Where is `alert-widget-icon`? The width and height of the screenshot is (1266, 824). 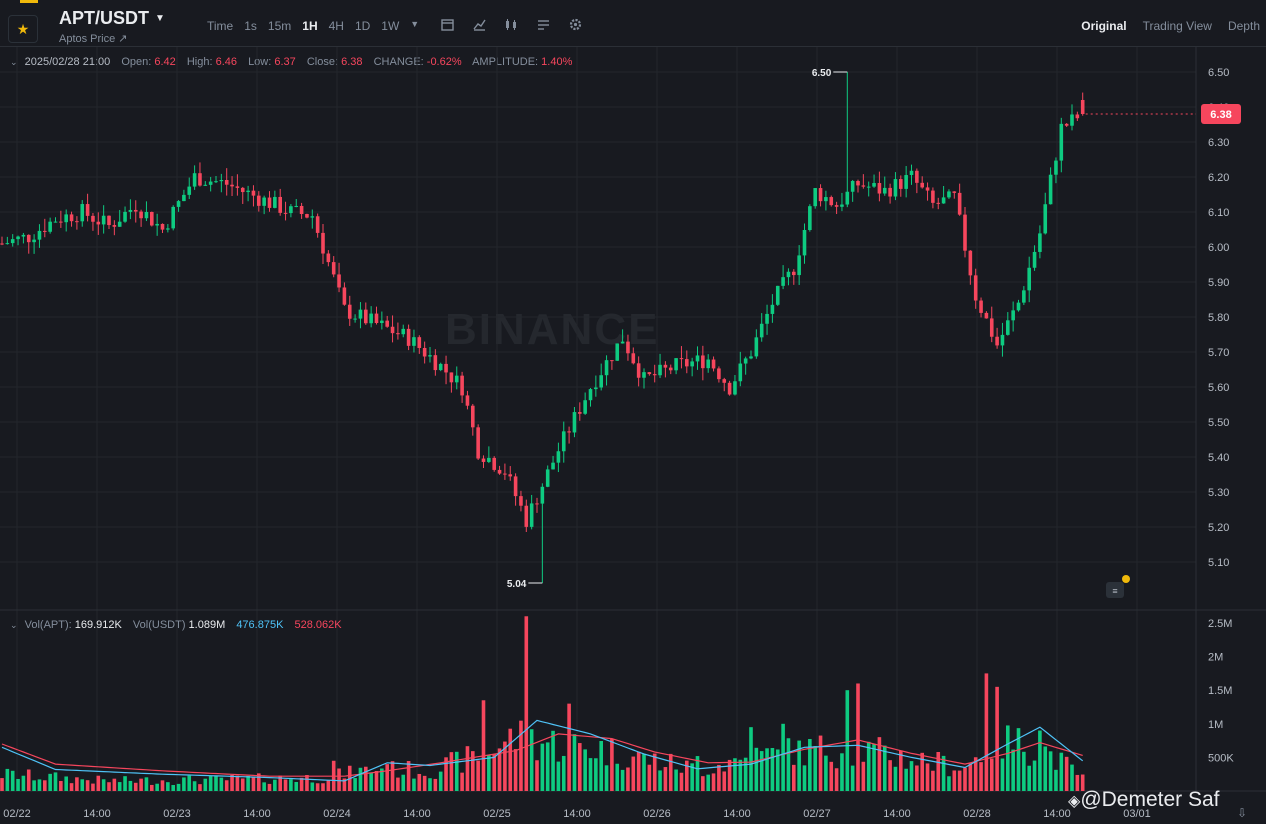 alert-widget-icon is located at coordinates (1115, 590).